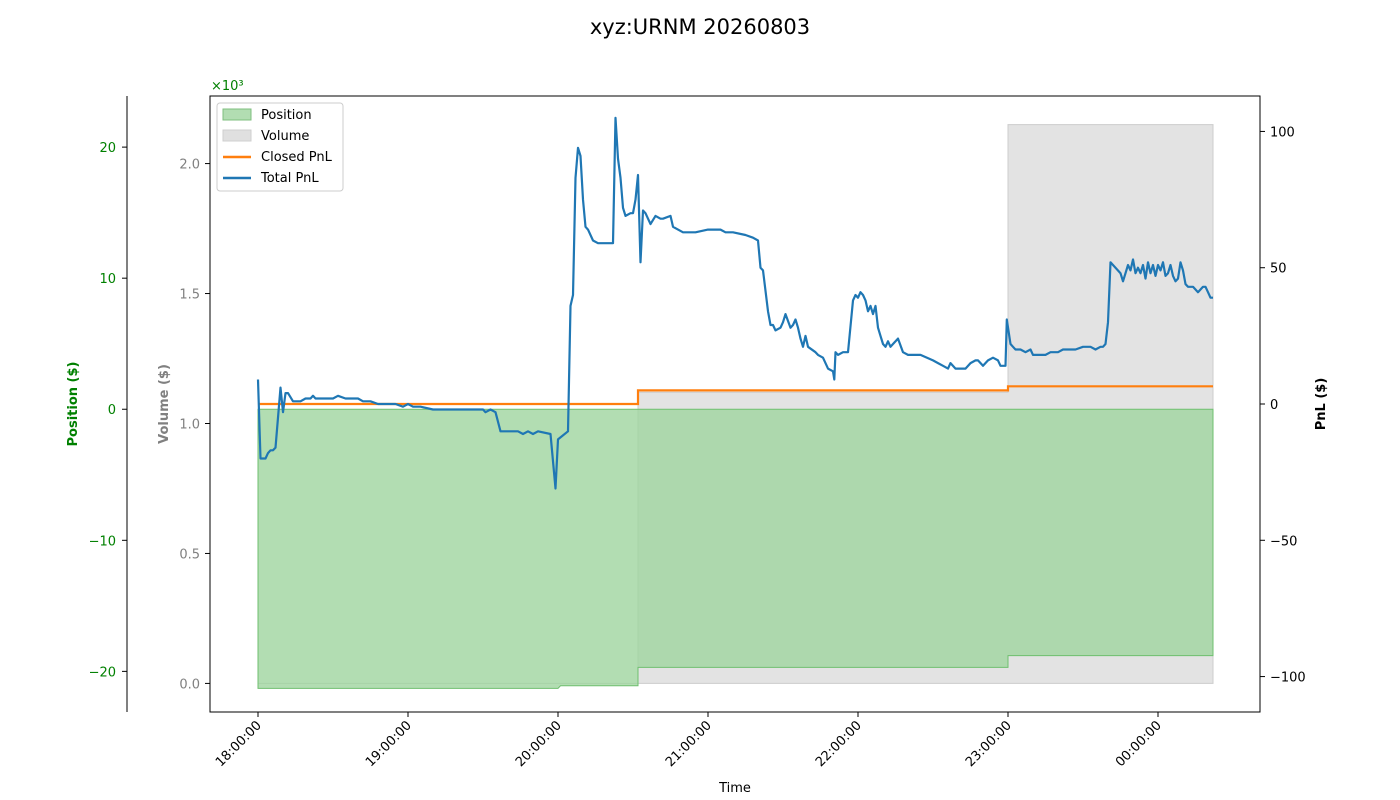 The width and height of the screenshot is (1400, 800). Describe the element at coordinates (285, 136) in the screenshot. I see `legend-label-volume: Volume` at that location.